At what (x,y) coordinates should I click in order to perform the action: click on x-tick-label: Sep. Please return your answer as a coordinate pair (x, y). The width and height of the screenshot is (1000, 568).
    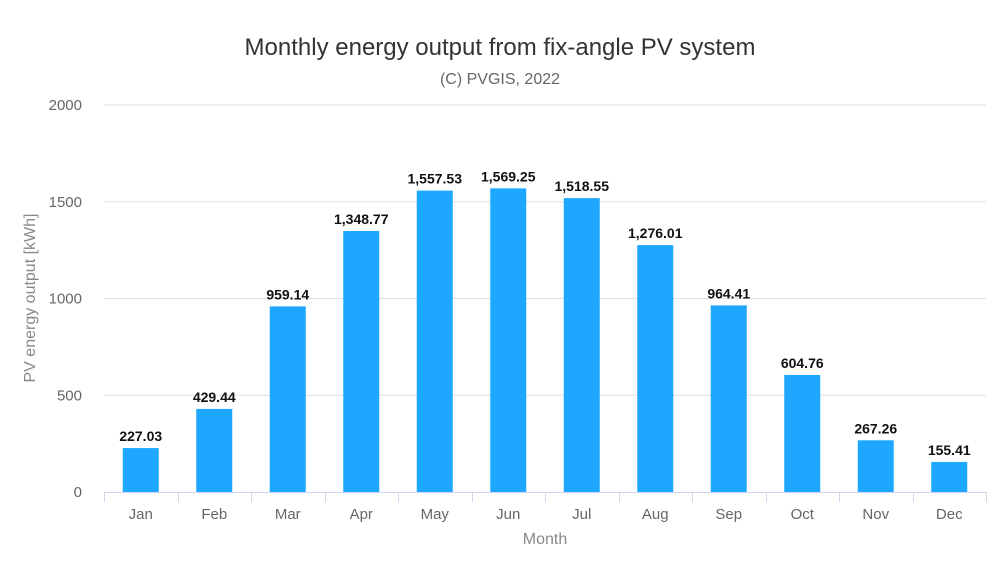
    Looking at the image, I should click on (728, 514).